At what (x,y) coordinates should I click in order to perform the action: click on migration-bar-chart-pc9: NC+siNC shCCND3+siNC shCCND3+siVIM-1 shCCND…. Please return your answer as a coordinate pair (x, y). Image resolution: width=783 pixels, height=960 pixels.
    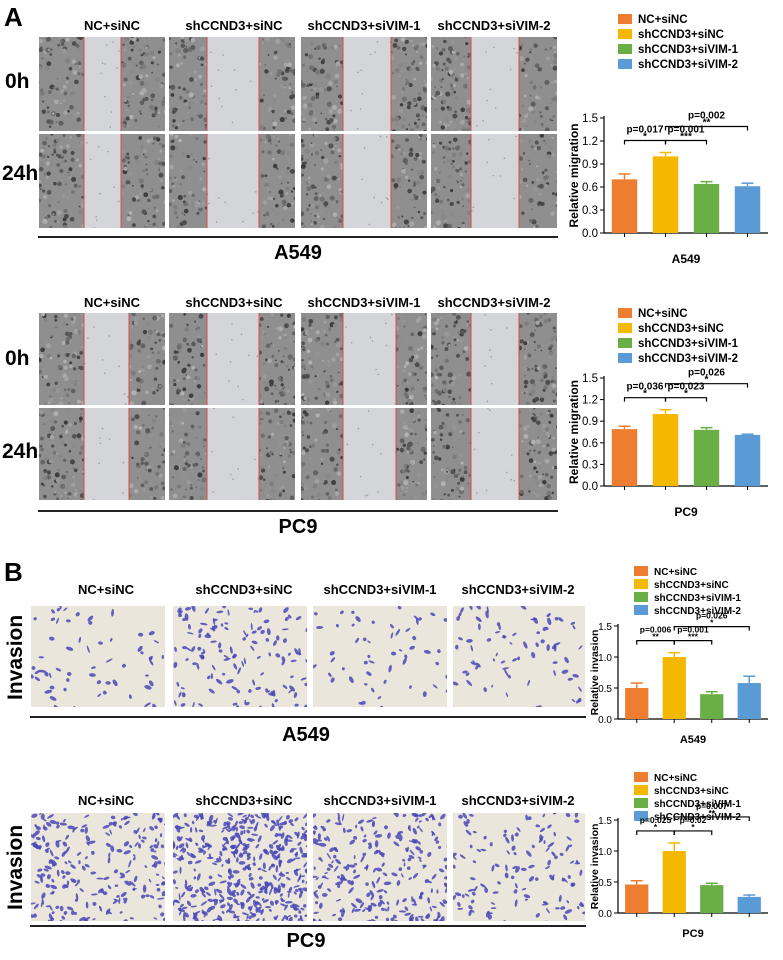
    Looking at the image, I should click on (667, 413).